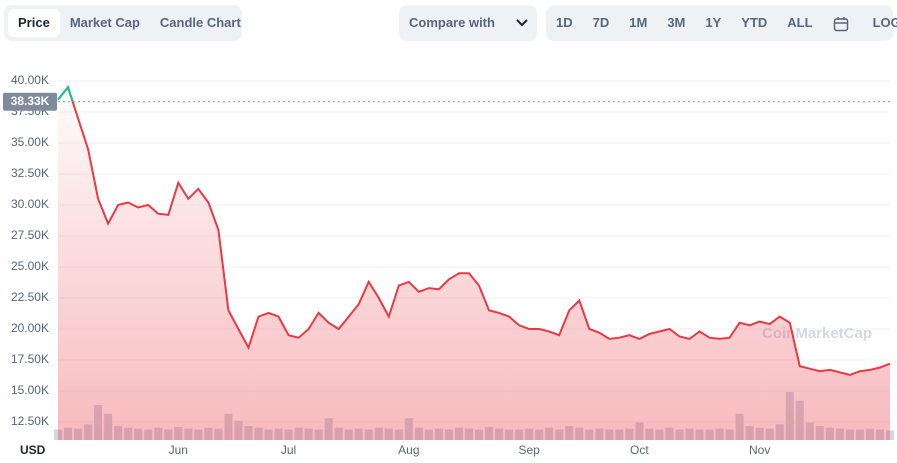  Describe the element at coordinates (676, 22) in the screenshot. I see `range-button: 3M` at that location.